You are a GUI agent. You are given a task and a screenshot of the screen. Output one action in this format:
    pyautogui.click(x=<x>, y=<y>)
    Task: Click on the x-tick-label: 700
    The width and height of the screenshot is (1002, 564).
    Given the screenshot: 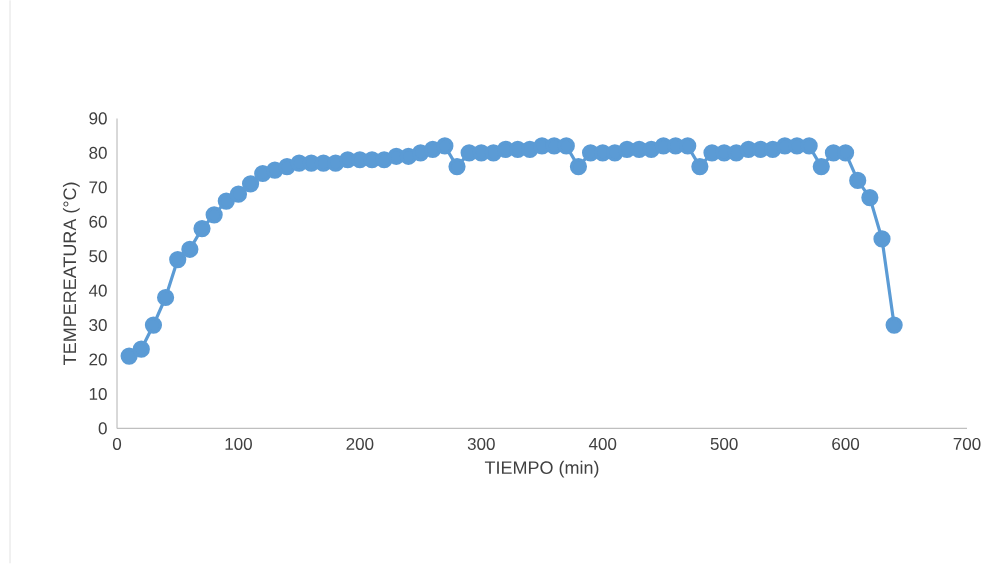 What is the action you would take?
    pyautogui.click(x=967, y=444)
    